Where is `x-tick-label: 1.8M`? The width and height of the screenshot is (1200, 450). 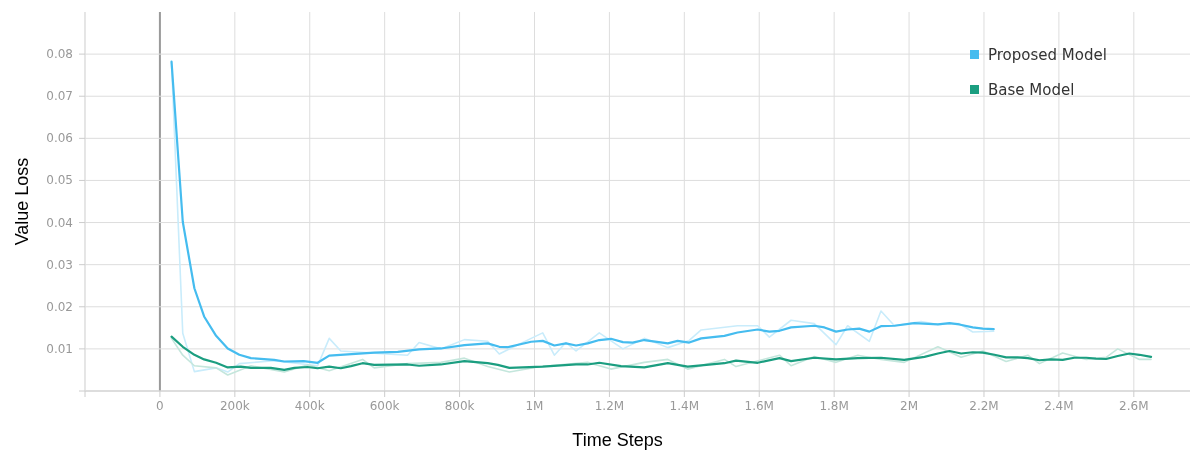 x-tick-label: 1.8M is located at coordinates (834, 406).